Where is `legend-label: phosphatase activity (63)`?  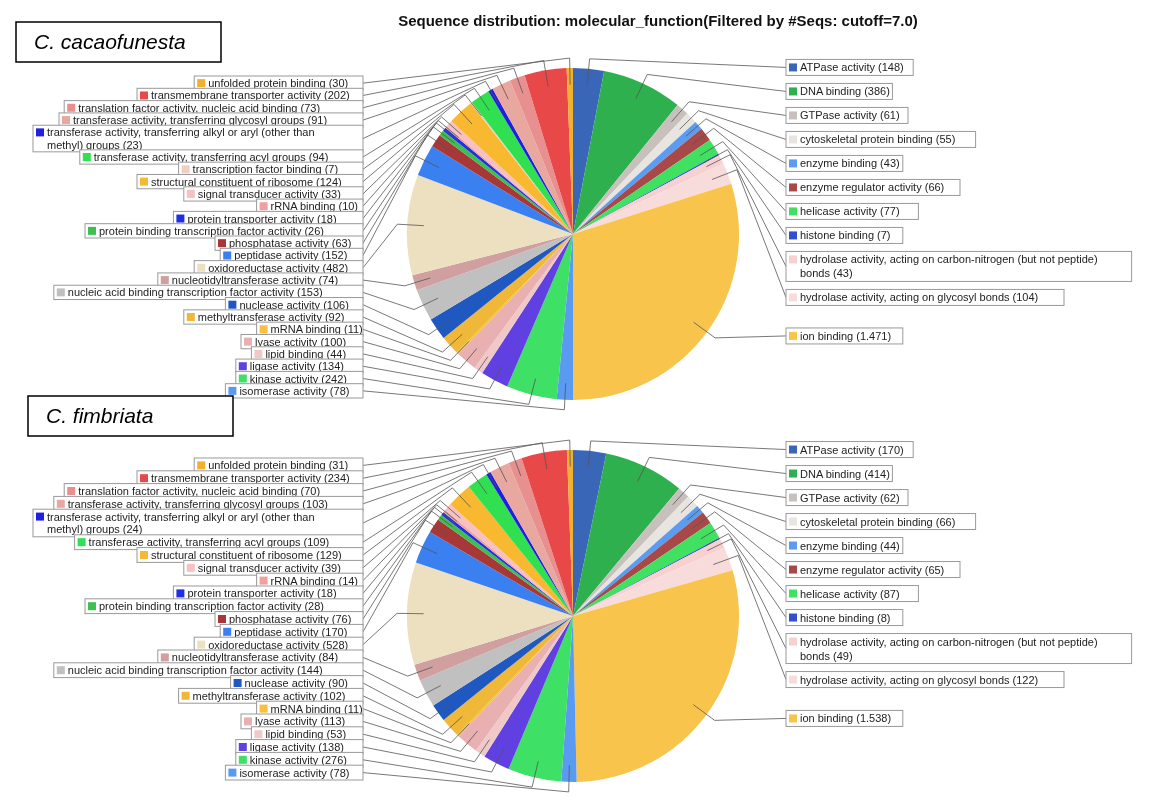
legend-label: phosphatase activity (63) is located at coordinates (290, 243).